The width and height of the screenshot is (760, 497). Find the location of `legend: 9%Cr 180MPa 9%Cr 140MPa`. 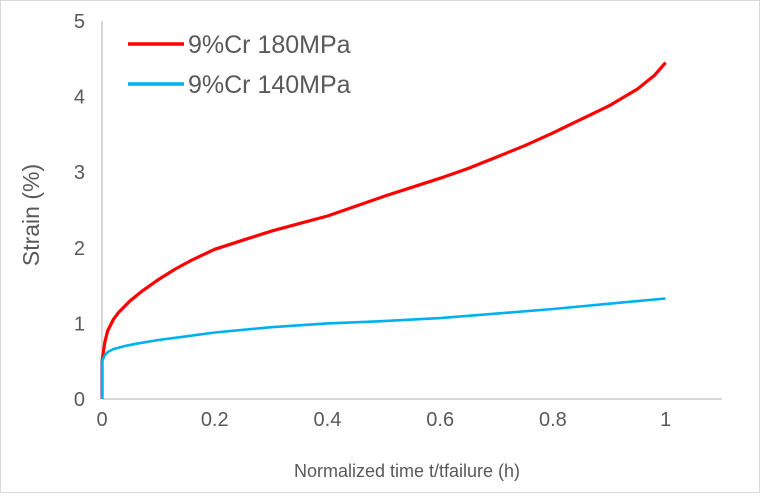

legend: 9%Cr 180MPa 9%Cr 140MPa is located at coordinates (239, 65).